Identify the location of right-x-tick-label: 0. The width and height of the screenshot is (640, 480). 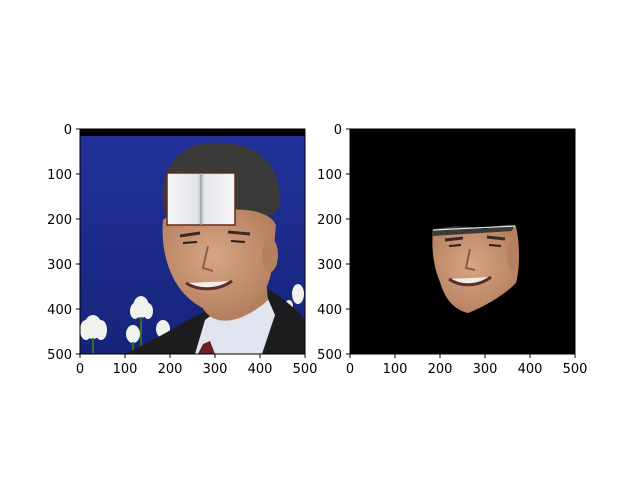
(350, 369).